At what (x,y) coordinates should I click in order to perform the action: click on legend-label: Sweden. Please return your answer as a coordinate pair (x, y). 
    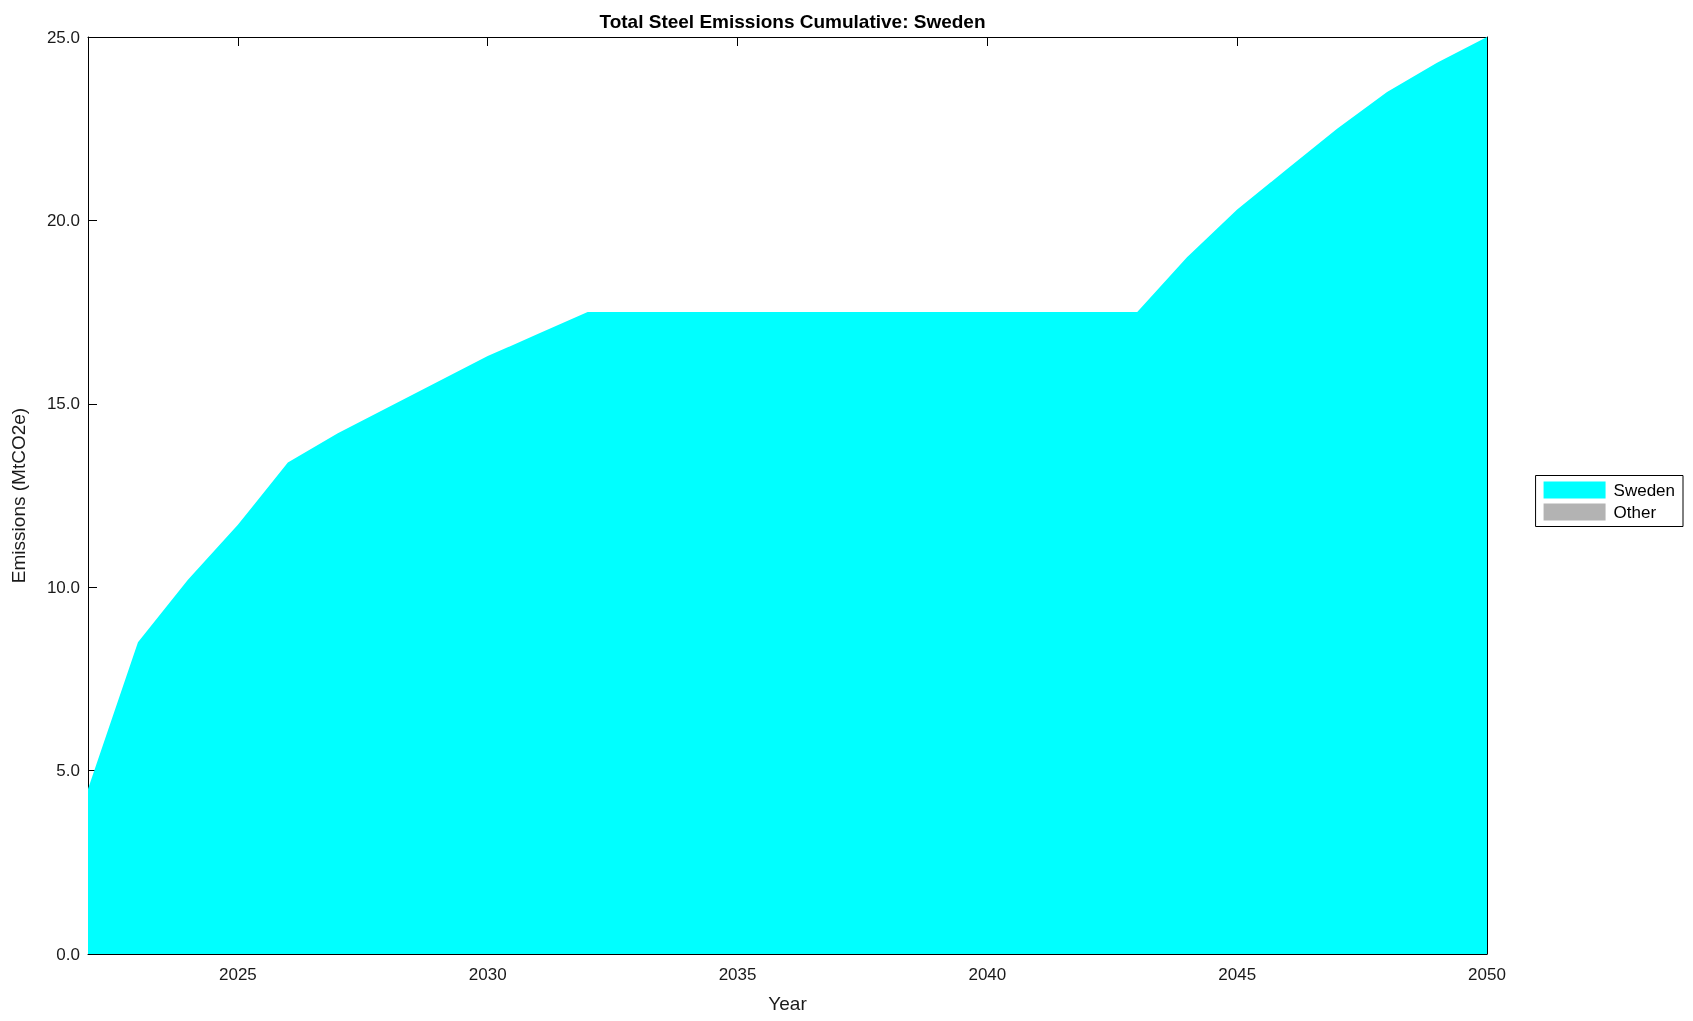
    Looking at the image, I should click on (1644, 490).